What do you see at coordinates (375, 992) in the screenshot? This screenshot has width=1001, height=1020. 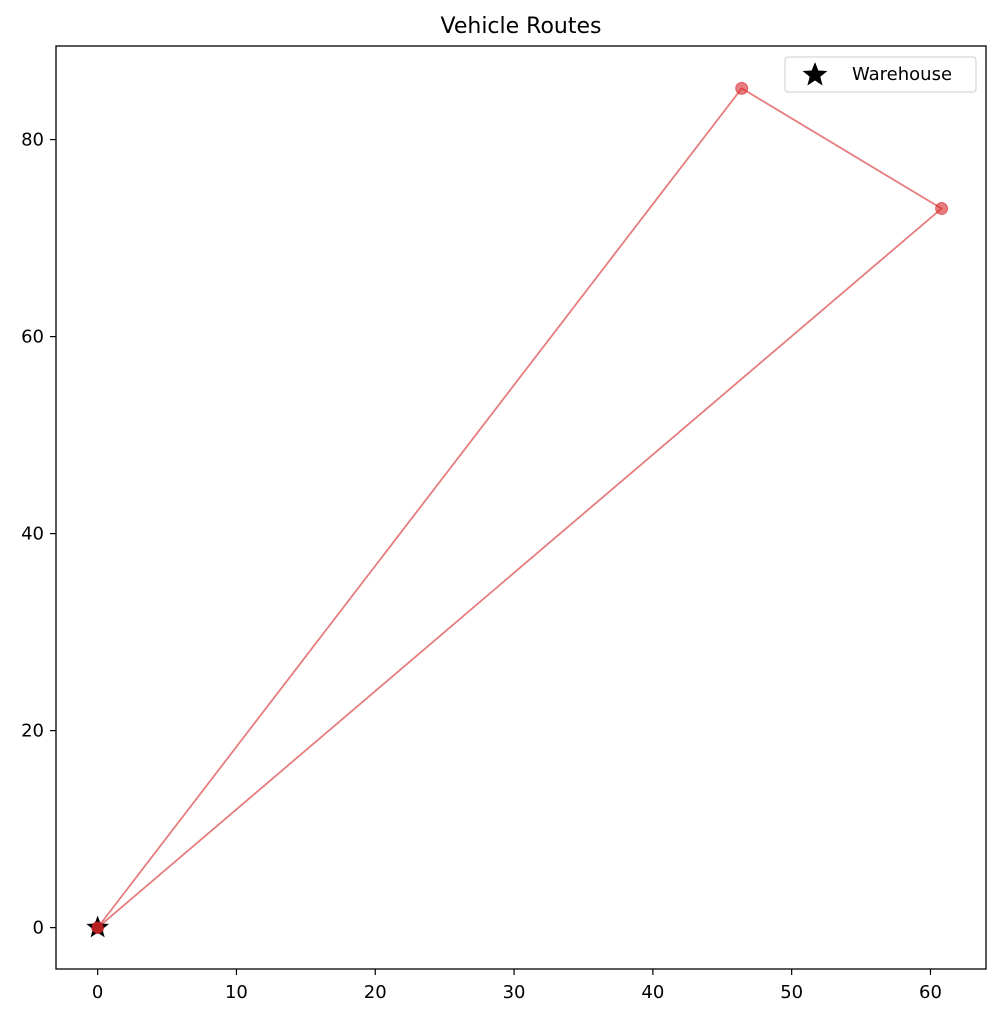 I see `x-tick-label: 20` at bounding box center [375, 992].